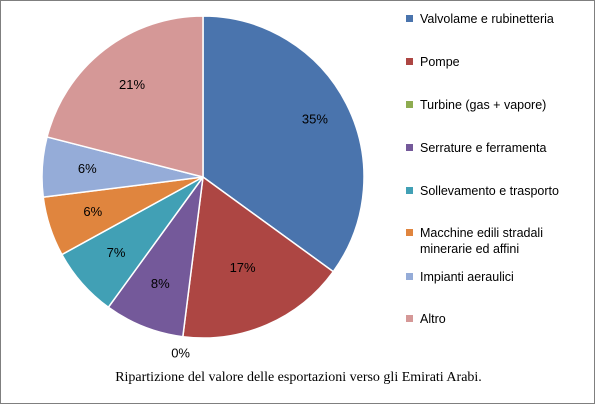 This screenshot has width=595, height=405. I want to click on legend-item-valvolame: Valvolame e rubinetteria, so click(498, 19).